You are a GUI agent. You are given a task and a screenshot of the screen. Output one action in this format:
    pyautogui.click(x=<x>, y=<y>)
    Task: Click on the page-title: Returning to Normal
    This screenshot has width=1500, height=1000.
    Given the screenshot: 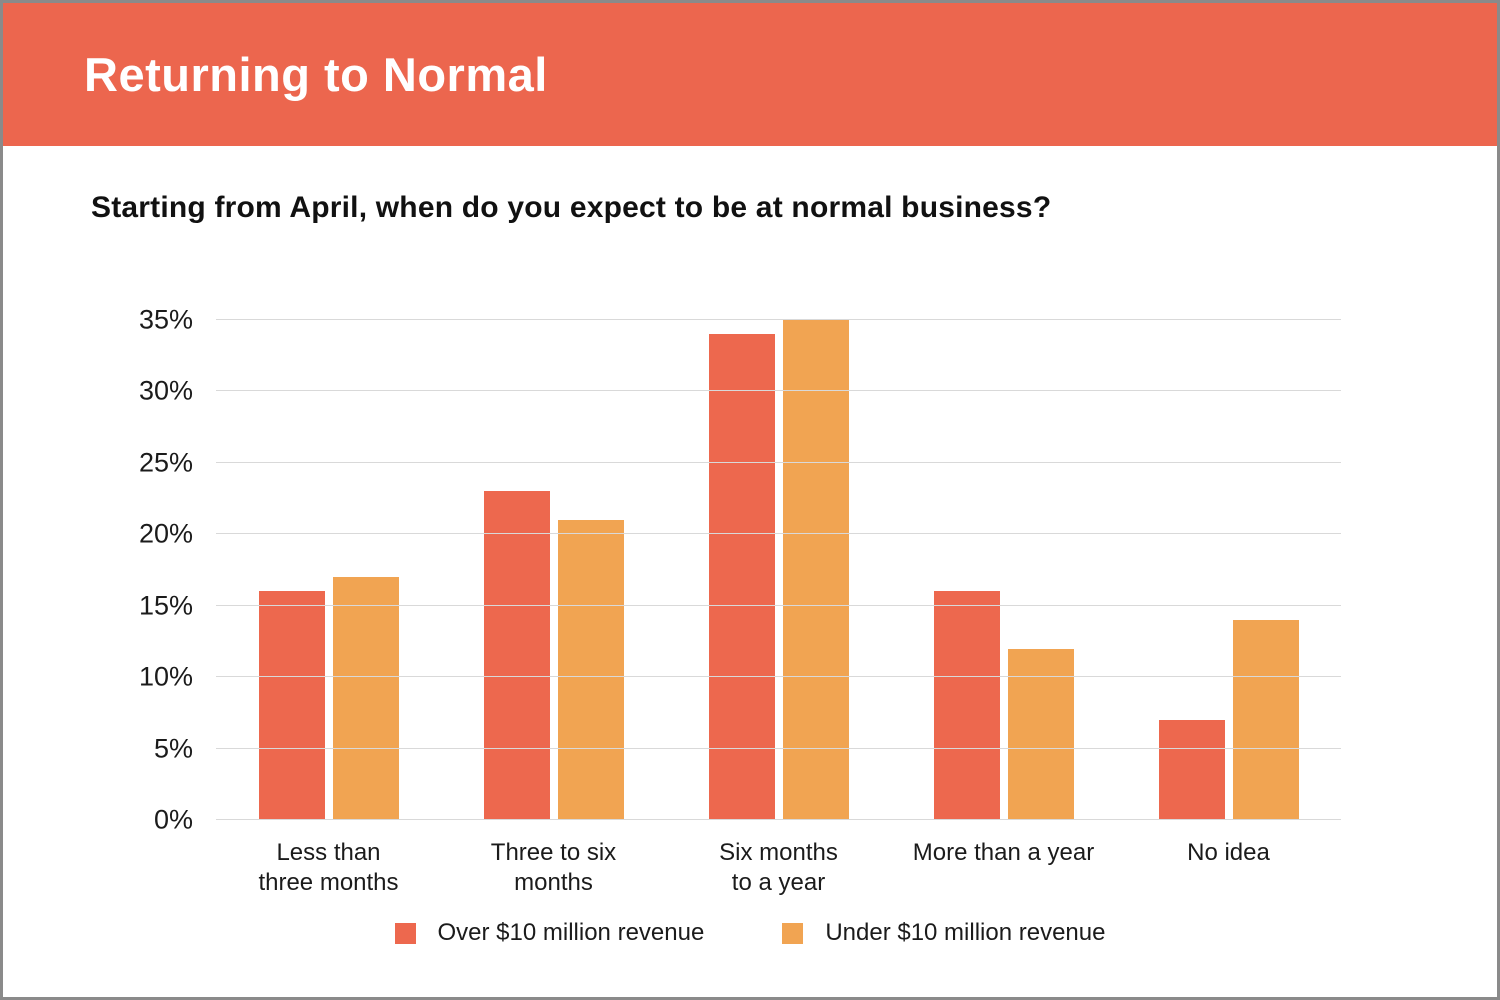 What is the action you would take?
    pyautogui.click(x=316, y=74)
    